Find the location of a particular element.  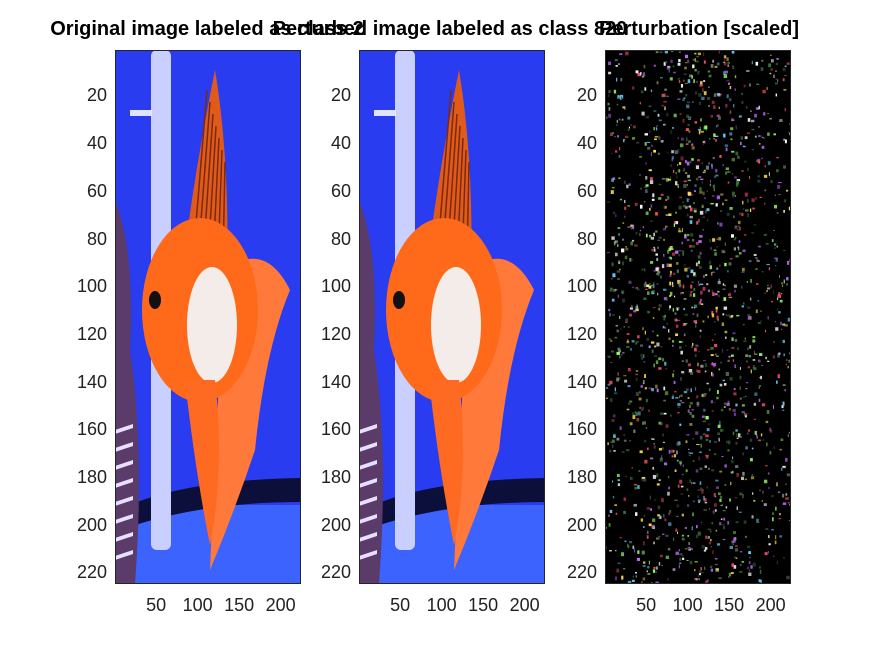

zebra-stripe is located at coordinates (368, 447).